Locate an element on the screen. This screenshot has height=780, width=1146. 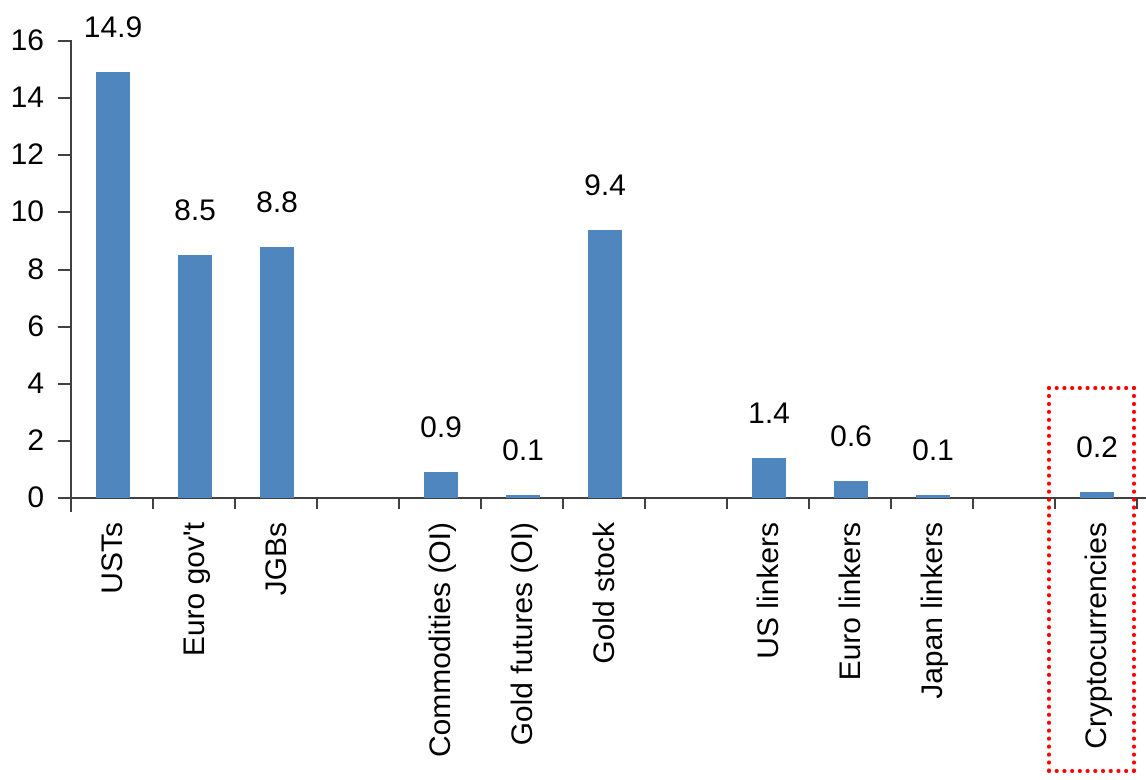
category-label-gold-futures-oi: Gold futures (OI) is located at coordinates (522, 634).